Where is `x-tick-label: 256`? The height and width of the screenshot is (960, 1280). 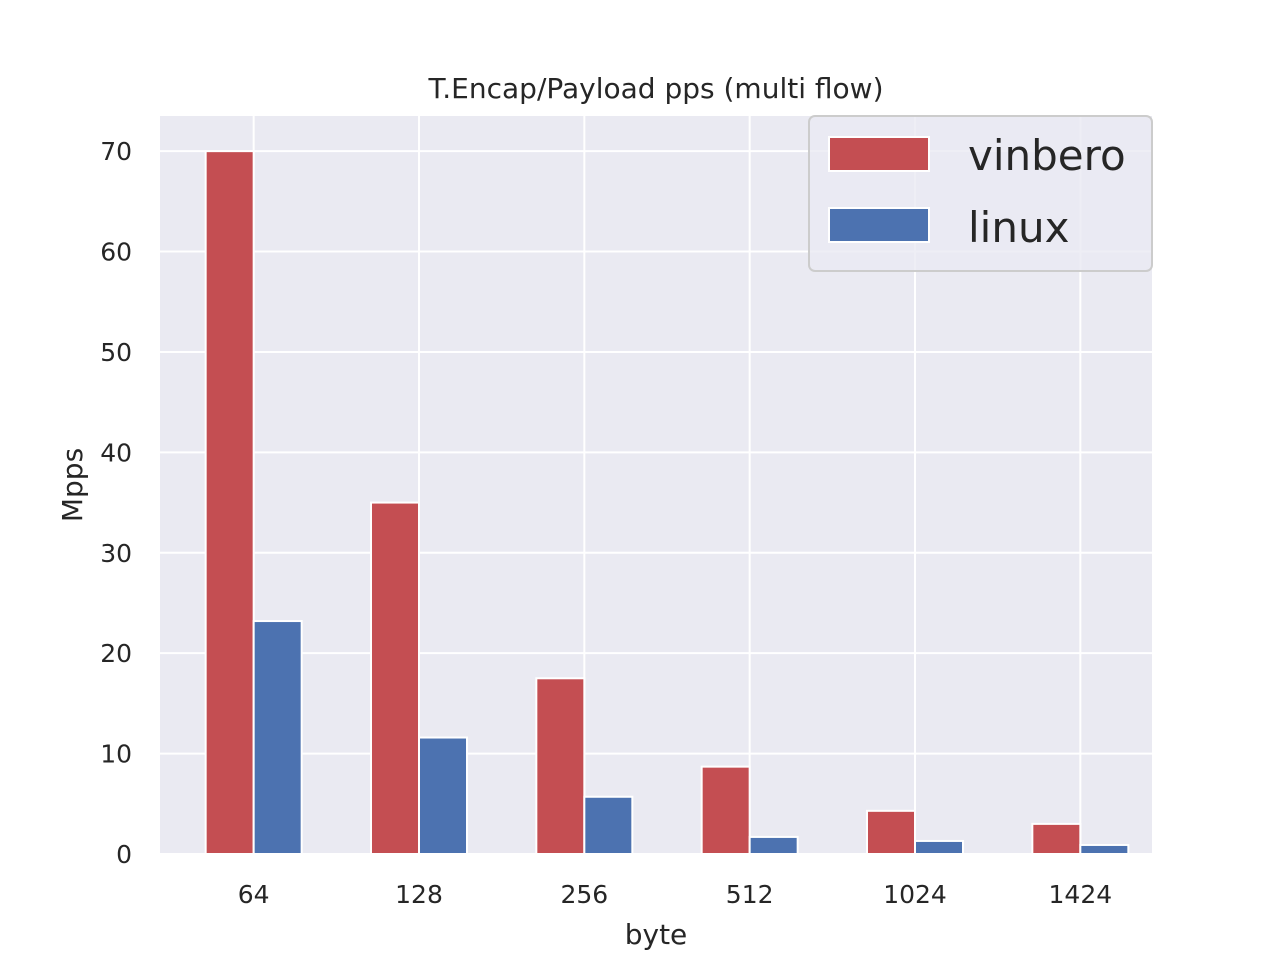
x-tick-label: 256 is located at coordinates (584, 894).